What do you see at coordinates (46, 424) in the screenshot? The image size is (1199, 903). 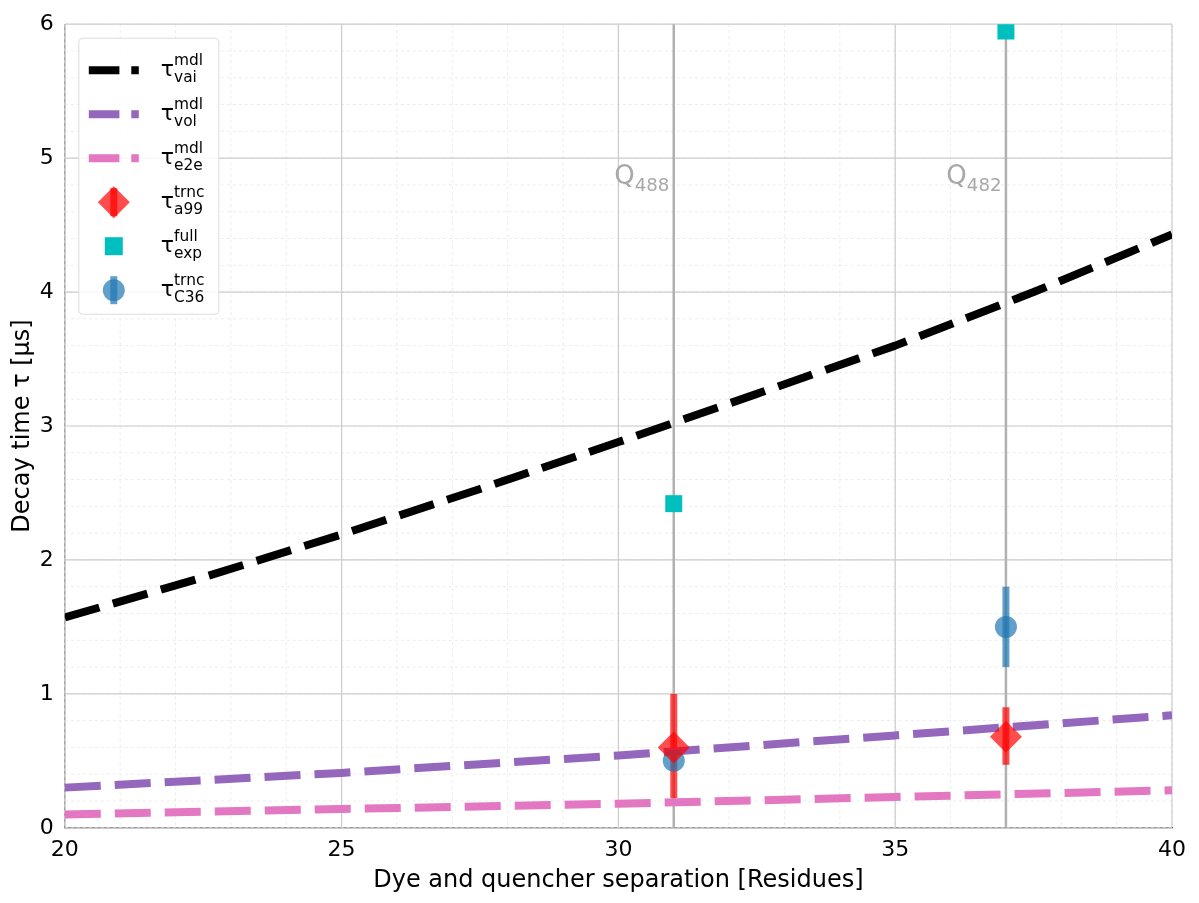 I see `y-tick-label: 3` at bounding box center [46, 424].